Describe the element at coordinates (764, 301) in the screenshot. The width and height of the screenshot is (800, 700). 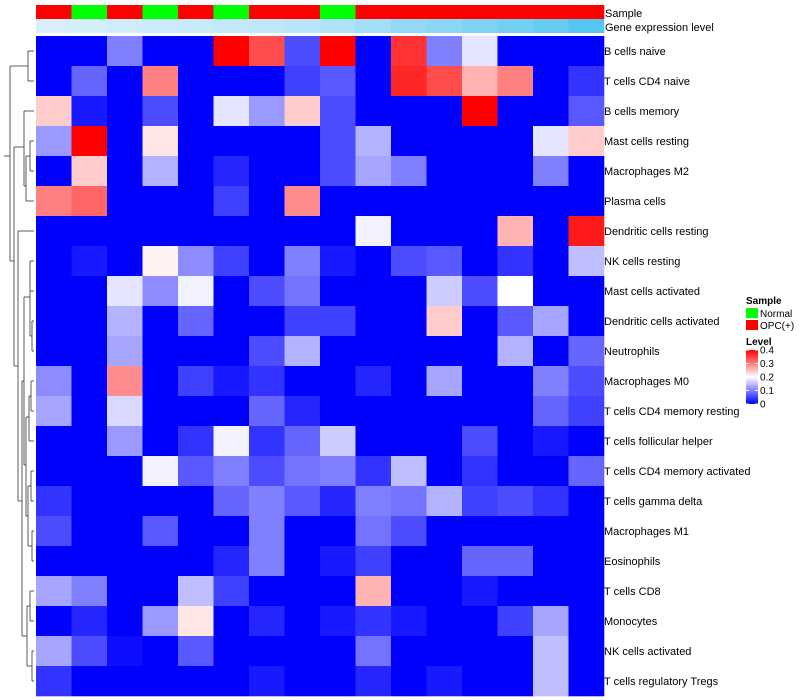
I see `sample-legend-title: Sample` at that location.